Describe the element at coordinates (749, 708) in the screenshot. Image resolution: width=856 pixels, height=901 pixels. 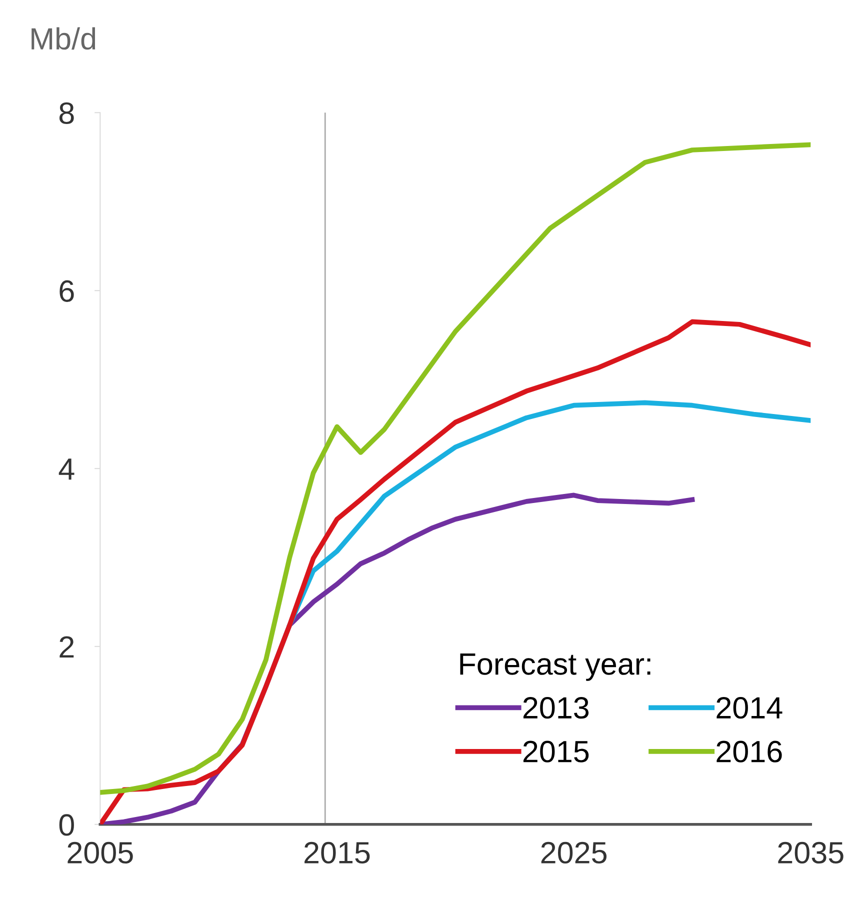
I see `legend-label: 2014` at that location.